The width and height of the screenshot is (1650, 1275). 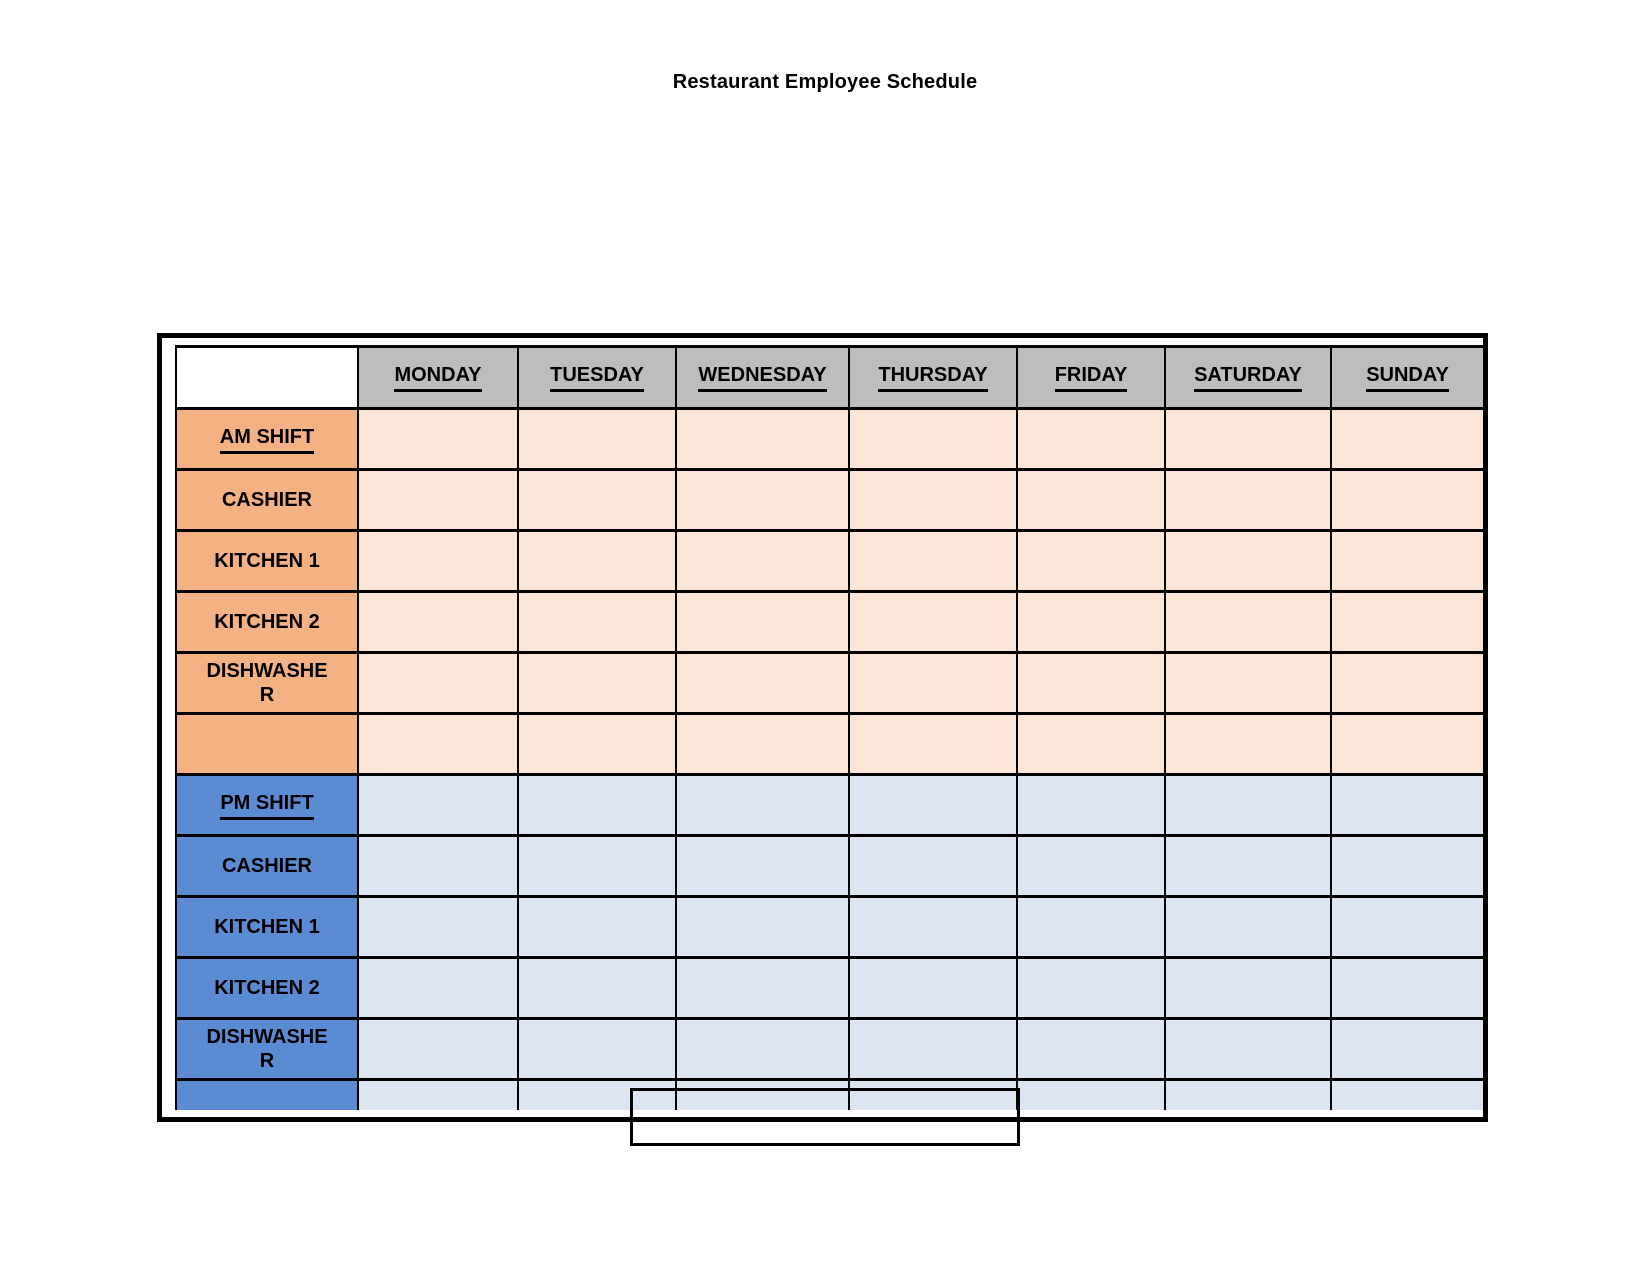 I want to click on am-cashier-row: CASHIER, so click(x=829, y=500).